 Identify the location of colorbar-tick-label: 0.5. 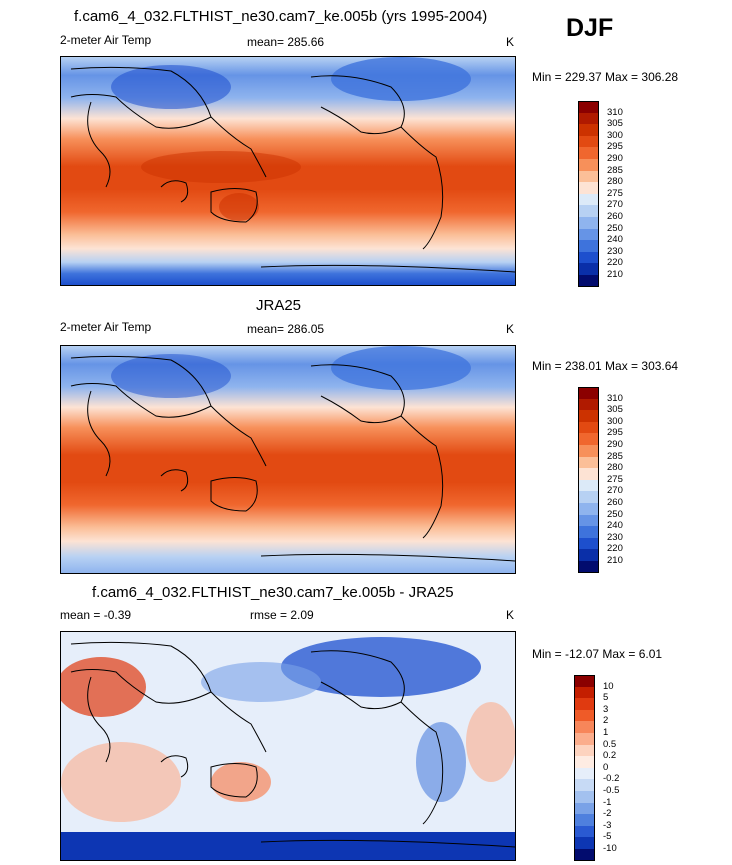
(610, 744).